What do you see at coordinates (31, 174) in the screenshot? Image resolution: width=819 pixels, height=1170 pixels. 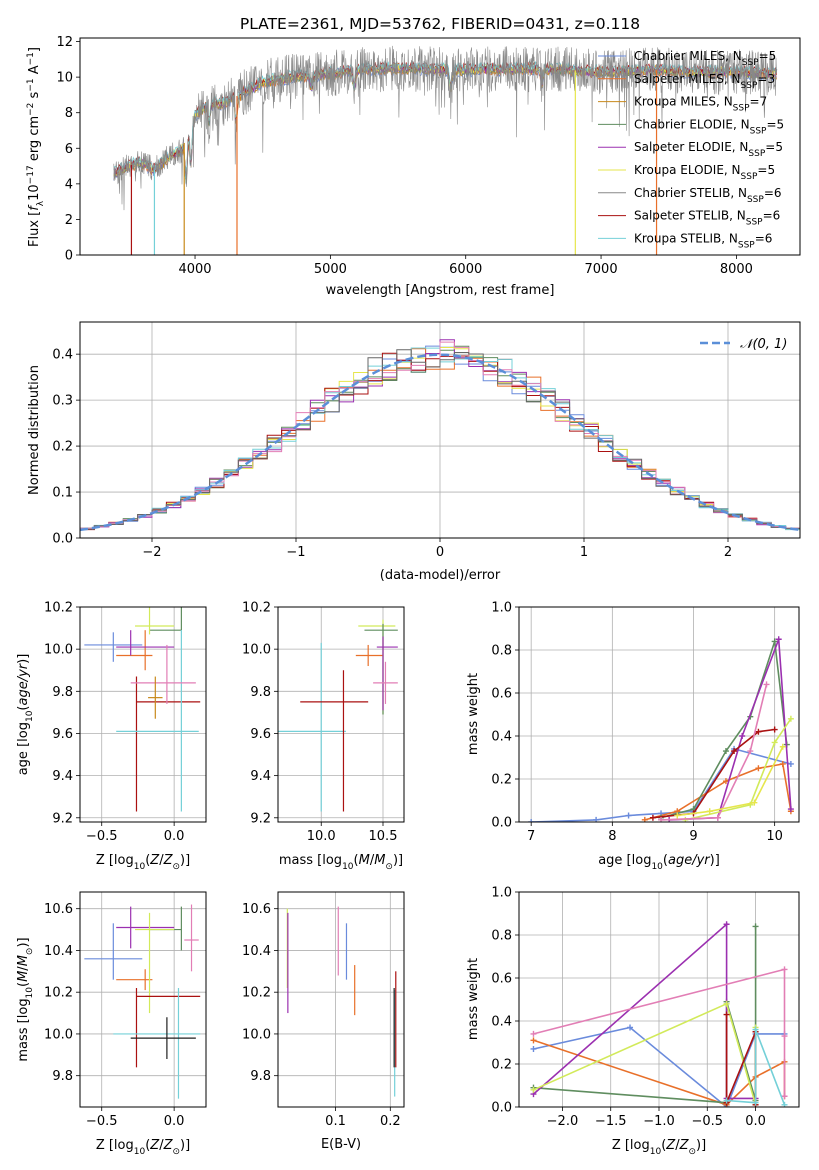 I see `label-part: −17` at bounding box center [31, 174].